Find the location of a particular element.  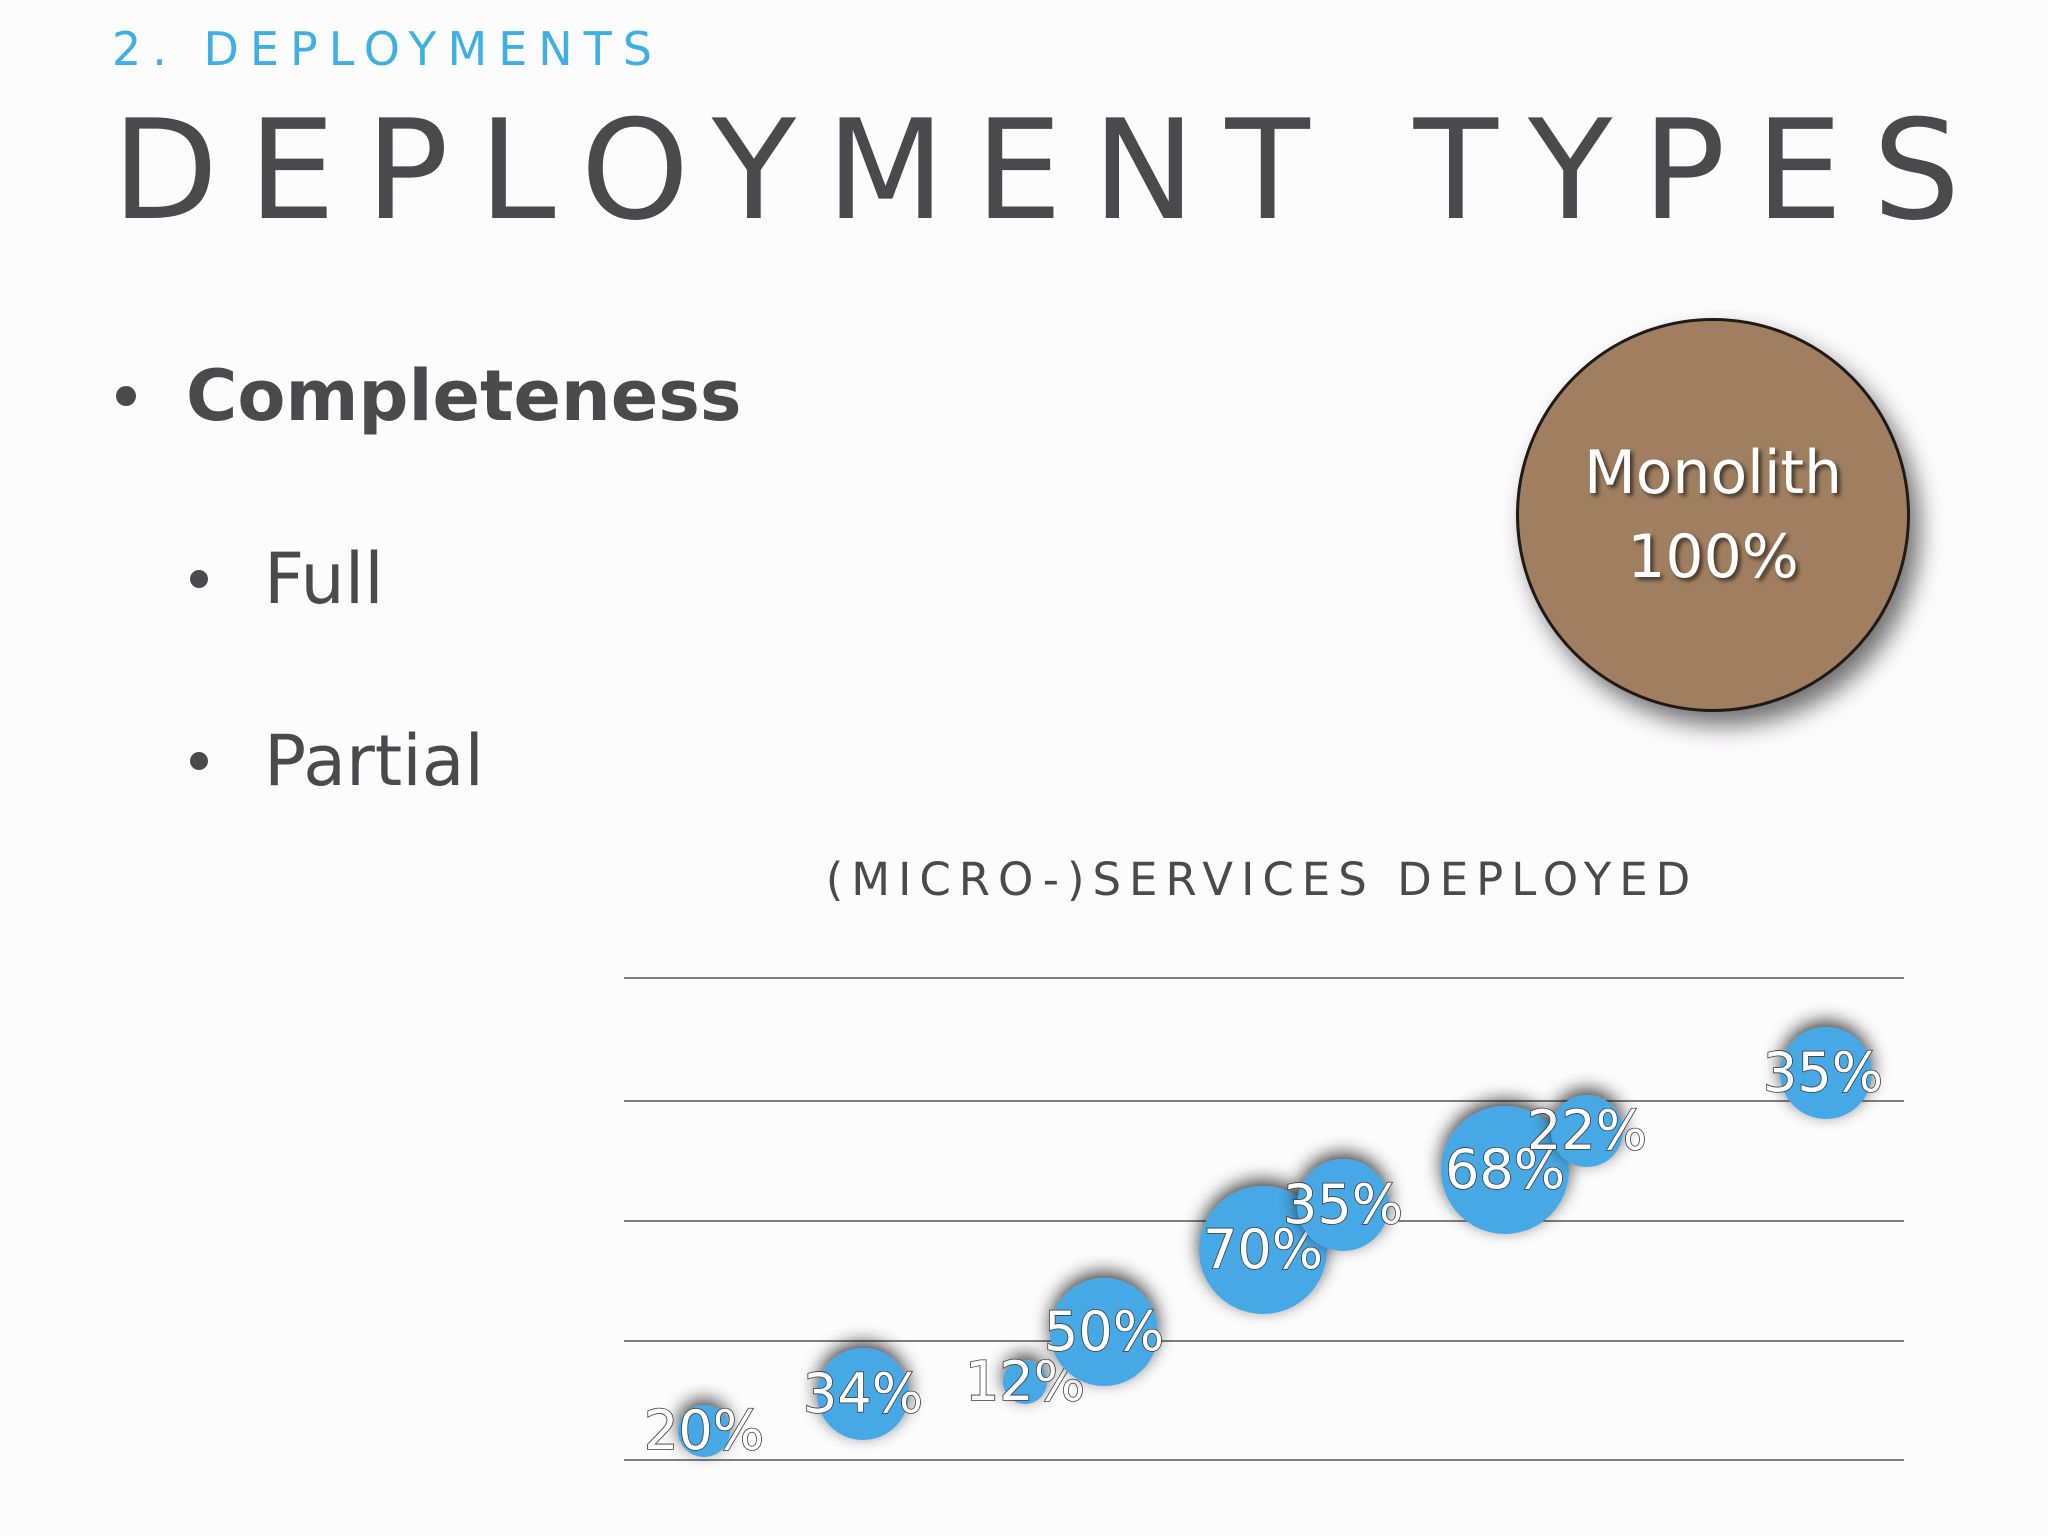

bubble-point: 20% is located at coordinates (704, 1430).